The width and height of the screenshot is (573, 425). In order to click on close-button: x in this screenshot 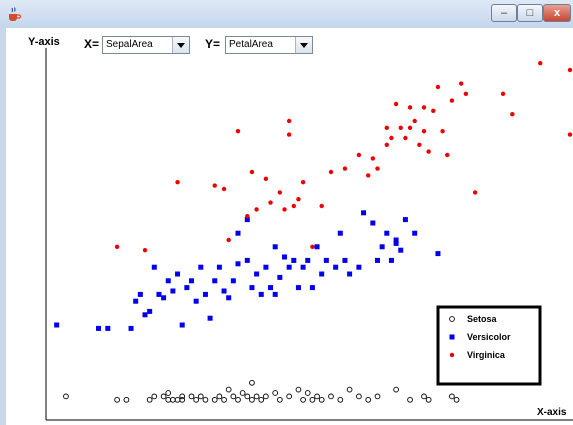, I will do `click(557, 13)`.